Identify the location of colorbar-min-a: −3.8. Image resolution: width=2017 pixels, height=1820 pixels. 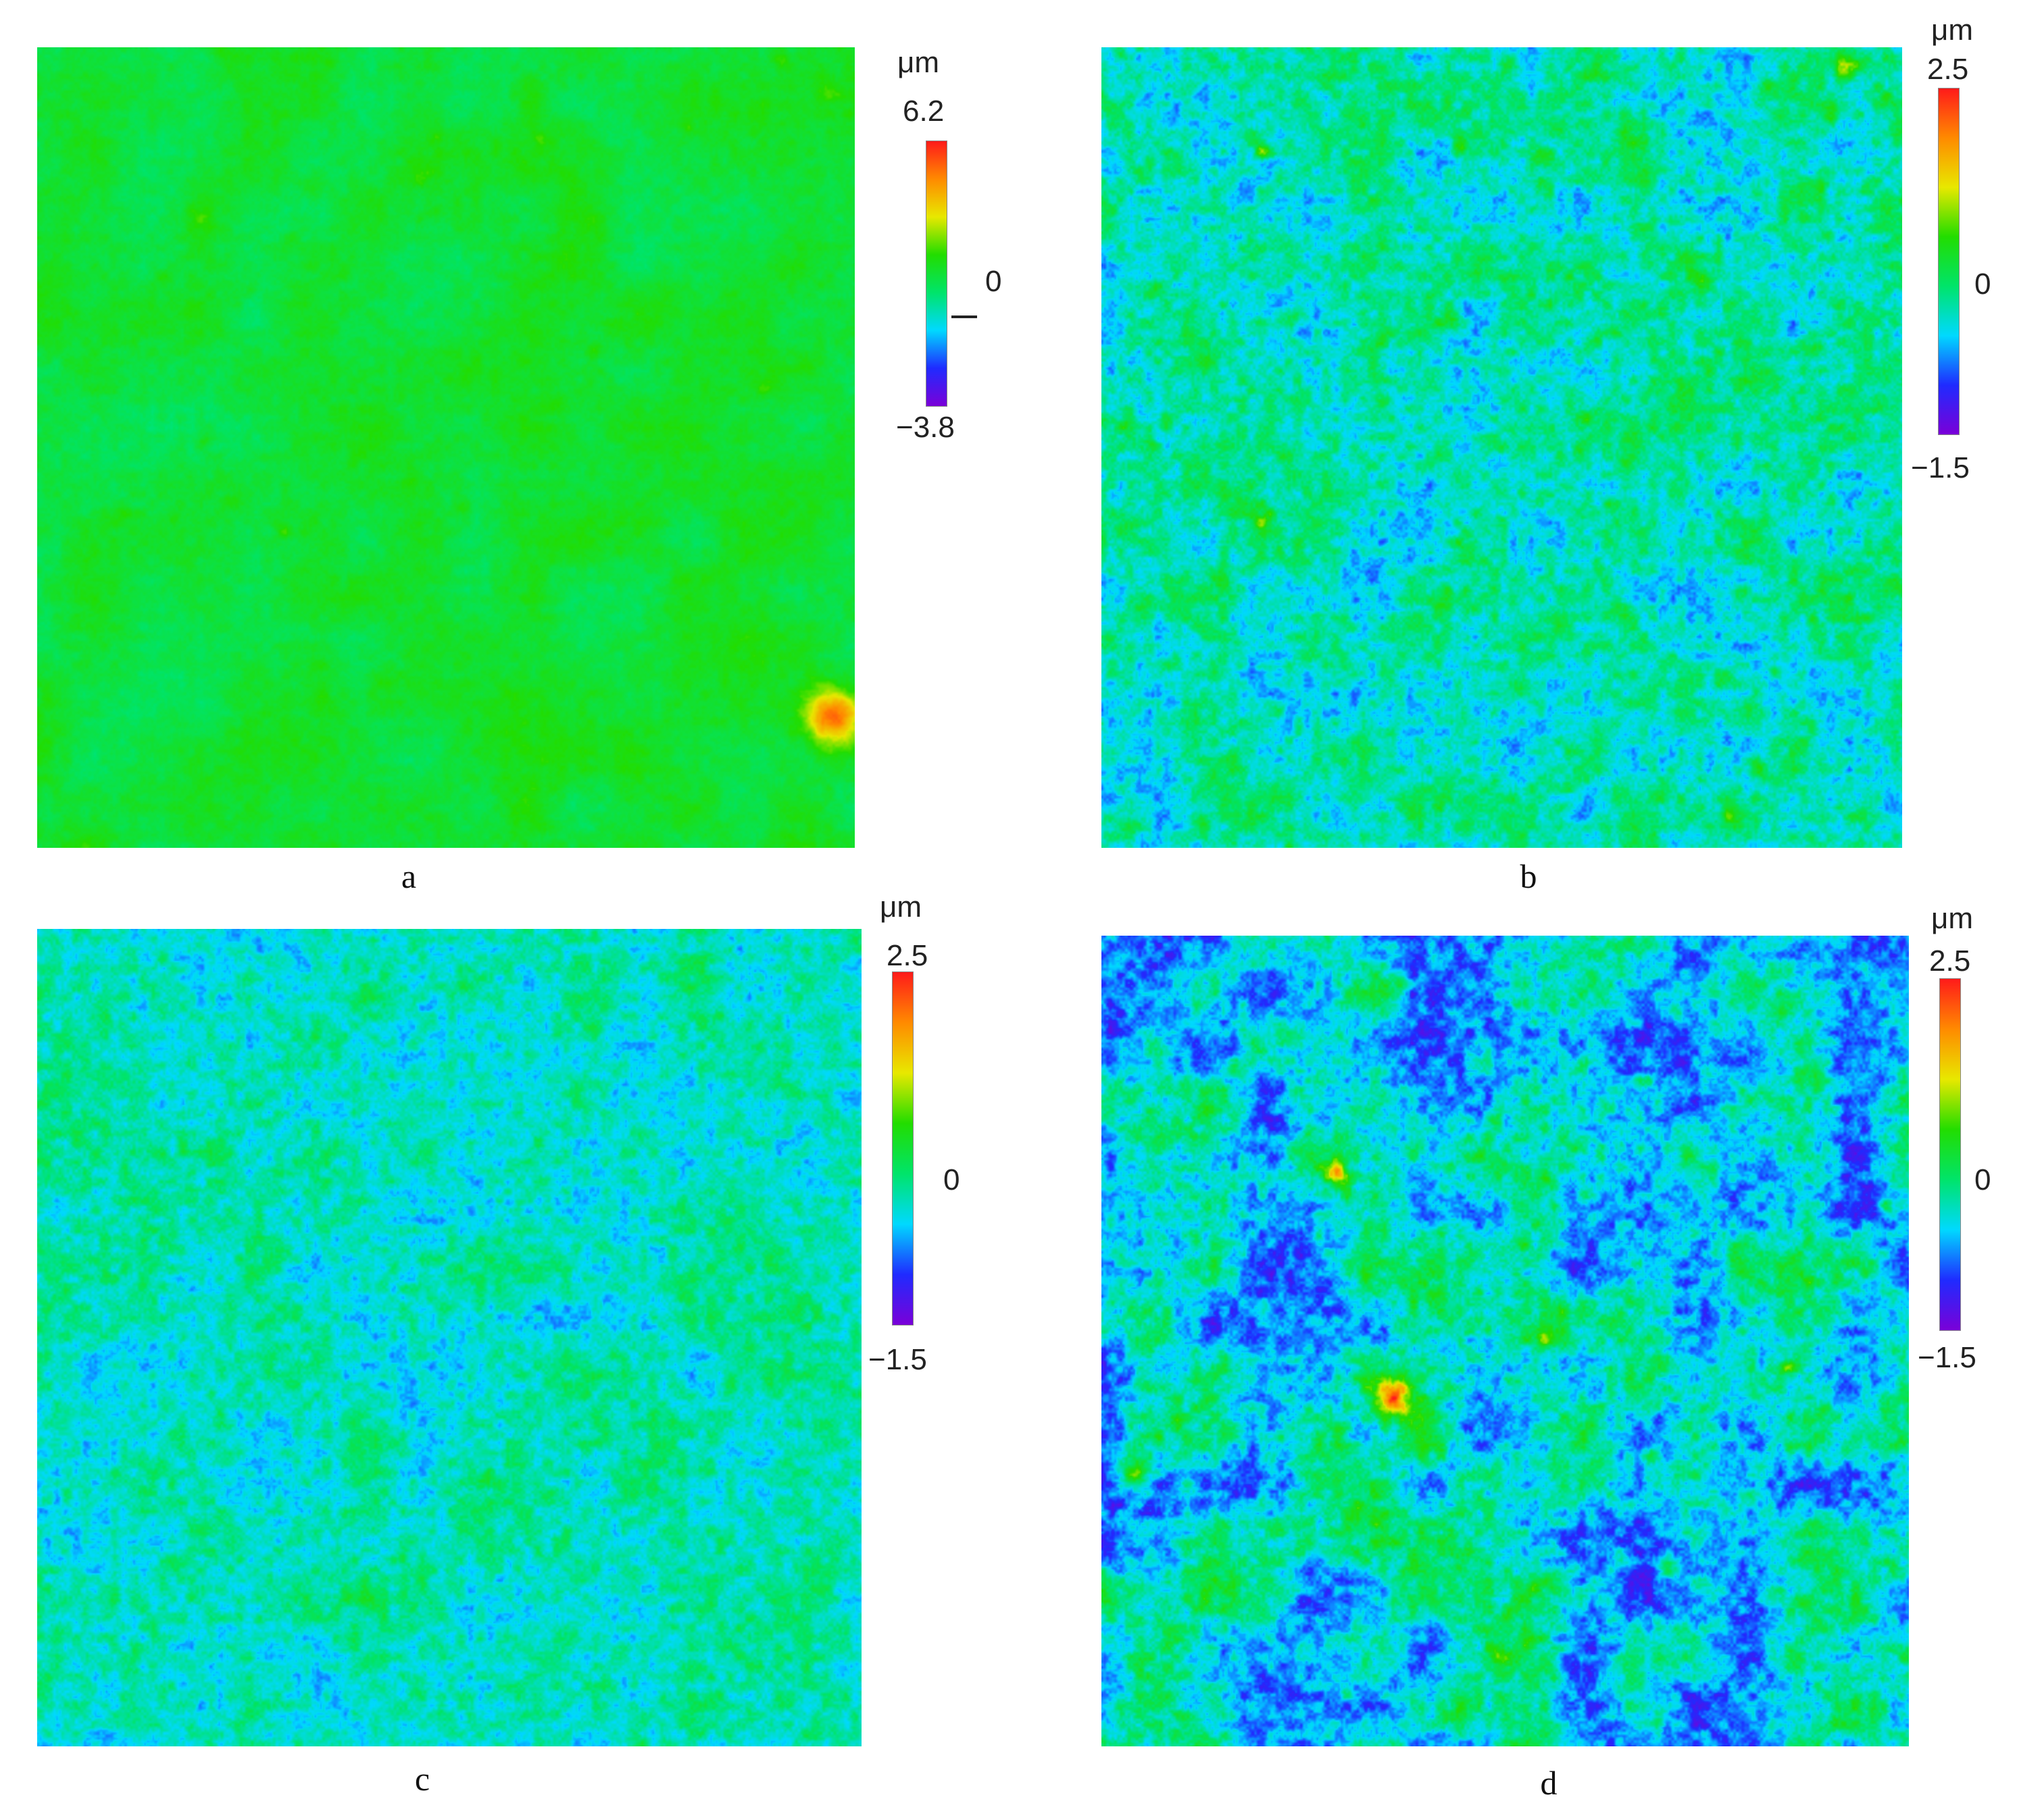
(925, 428).